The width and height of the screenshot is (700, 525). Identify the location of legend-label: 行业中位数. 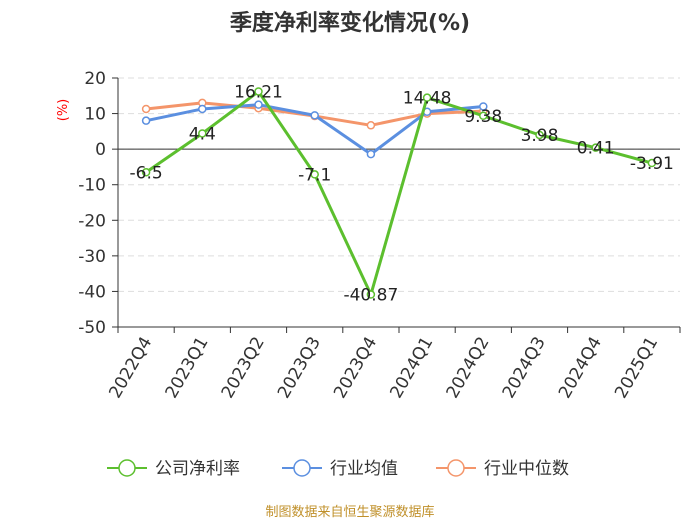
(526, 469).